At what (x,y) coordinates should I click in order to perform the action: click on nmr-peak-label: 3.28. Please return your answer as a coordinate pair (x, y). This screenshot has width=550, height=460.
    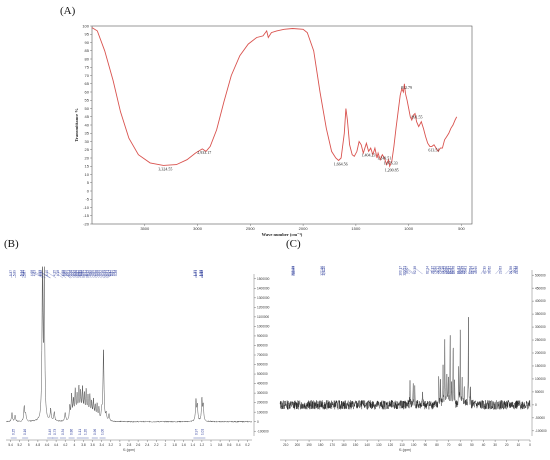
    Looking at the image, I should click on (116, 273).